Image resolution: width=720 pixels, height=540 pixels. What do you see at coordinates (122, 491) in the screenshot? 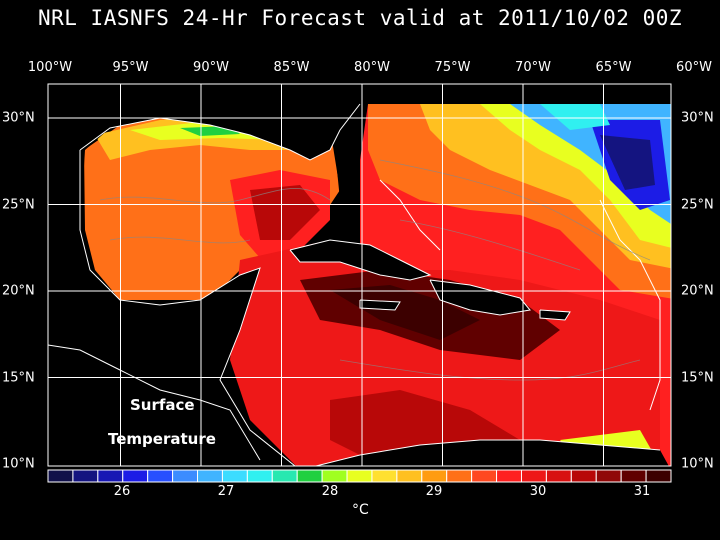
I see `colorbar-tick: 26` at bounding box center [122, 491].